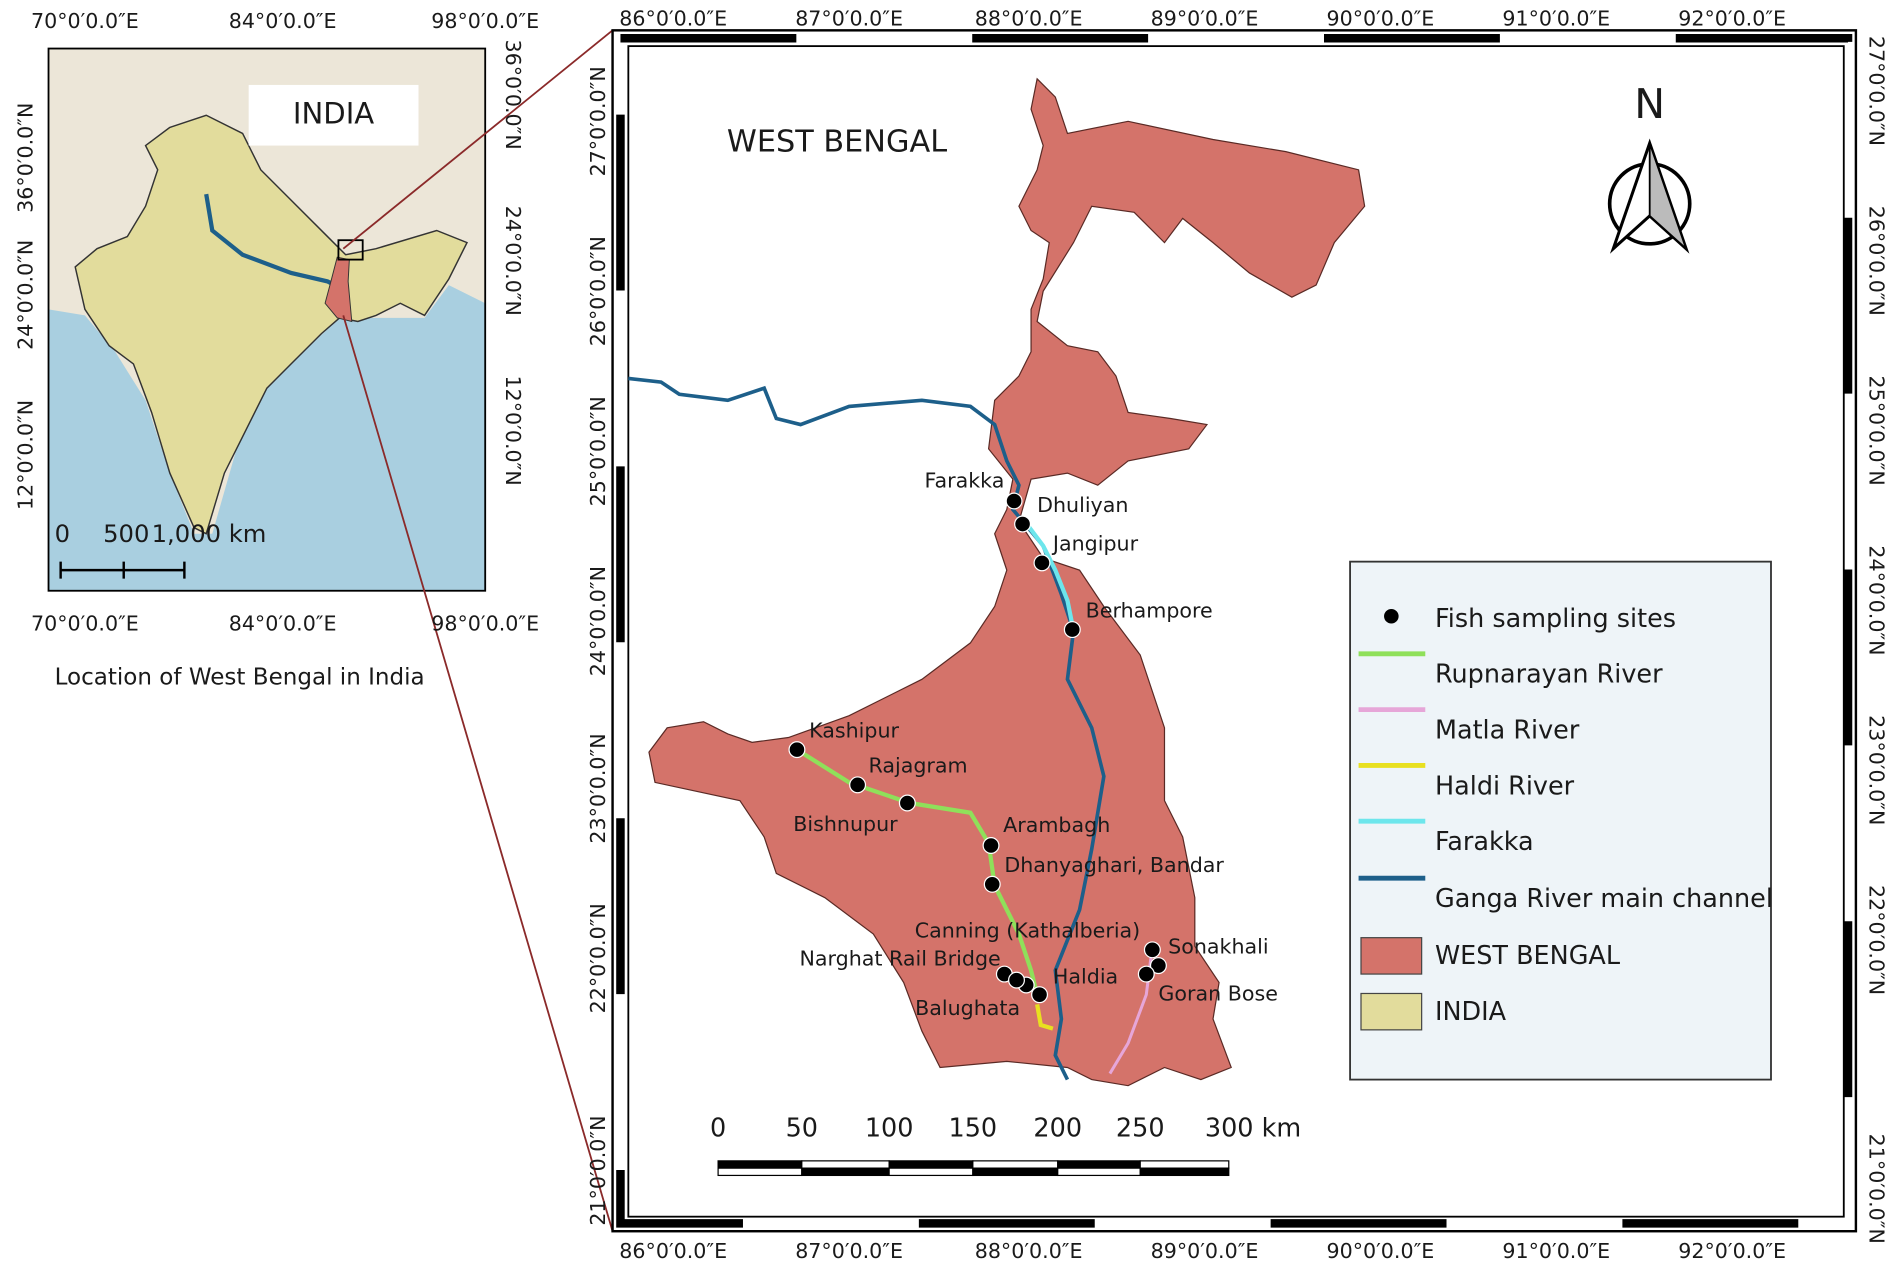  I want to click on inset-highlight-box, so click(350, 250).